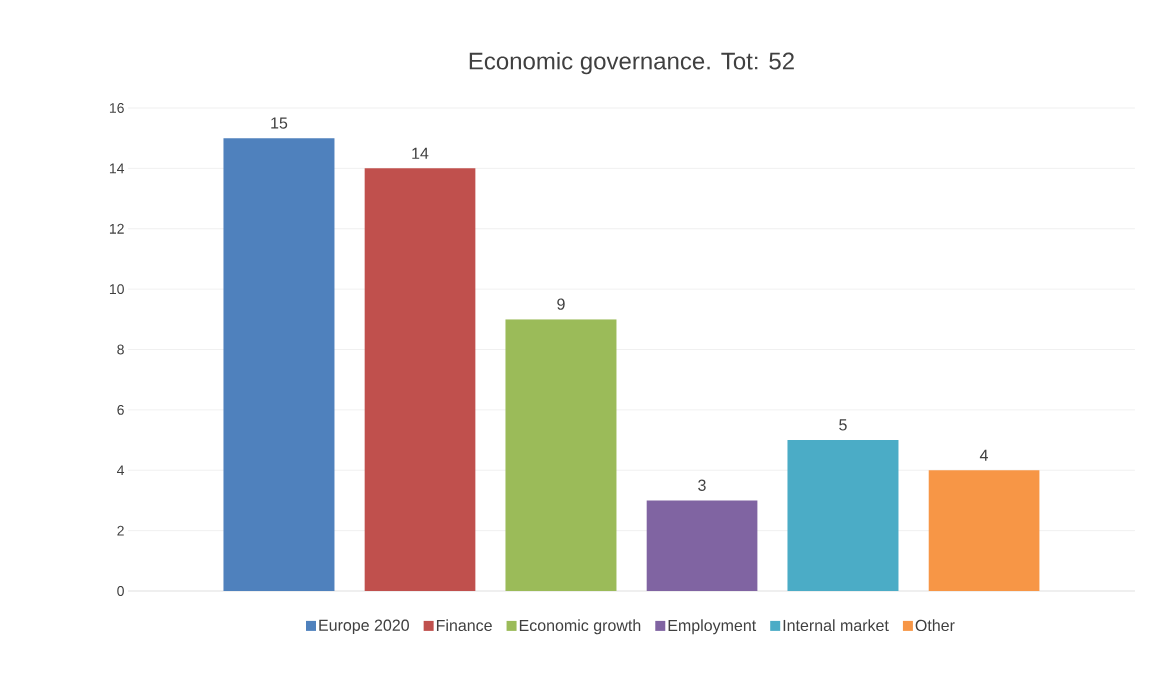 Image resolution: width=1153 pixels, height=673 pixels. I want to click on y-tick-label: 16, so click(116, 108).